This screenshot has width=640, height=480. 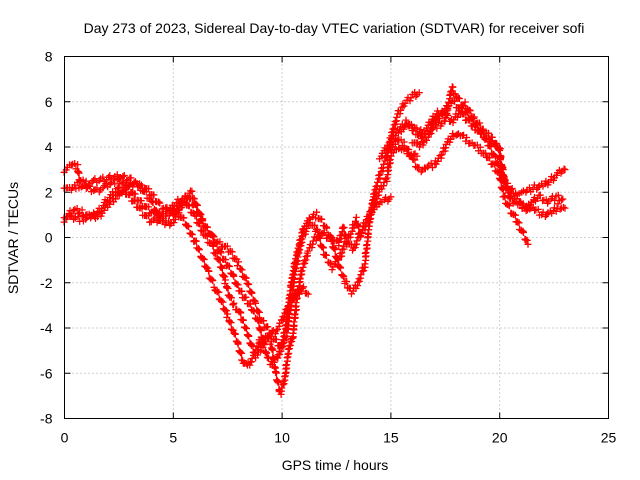 What do you see at coordinates (46, 328) in the screenshot?
I see `y-tick-label: -4` at bounding box center [46, 328].